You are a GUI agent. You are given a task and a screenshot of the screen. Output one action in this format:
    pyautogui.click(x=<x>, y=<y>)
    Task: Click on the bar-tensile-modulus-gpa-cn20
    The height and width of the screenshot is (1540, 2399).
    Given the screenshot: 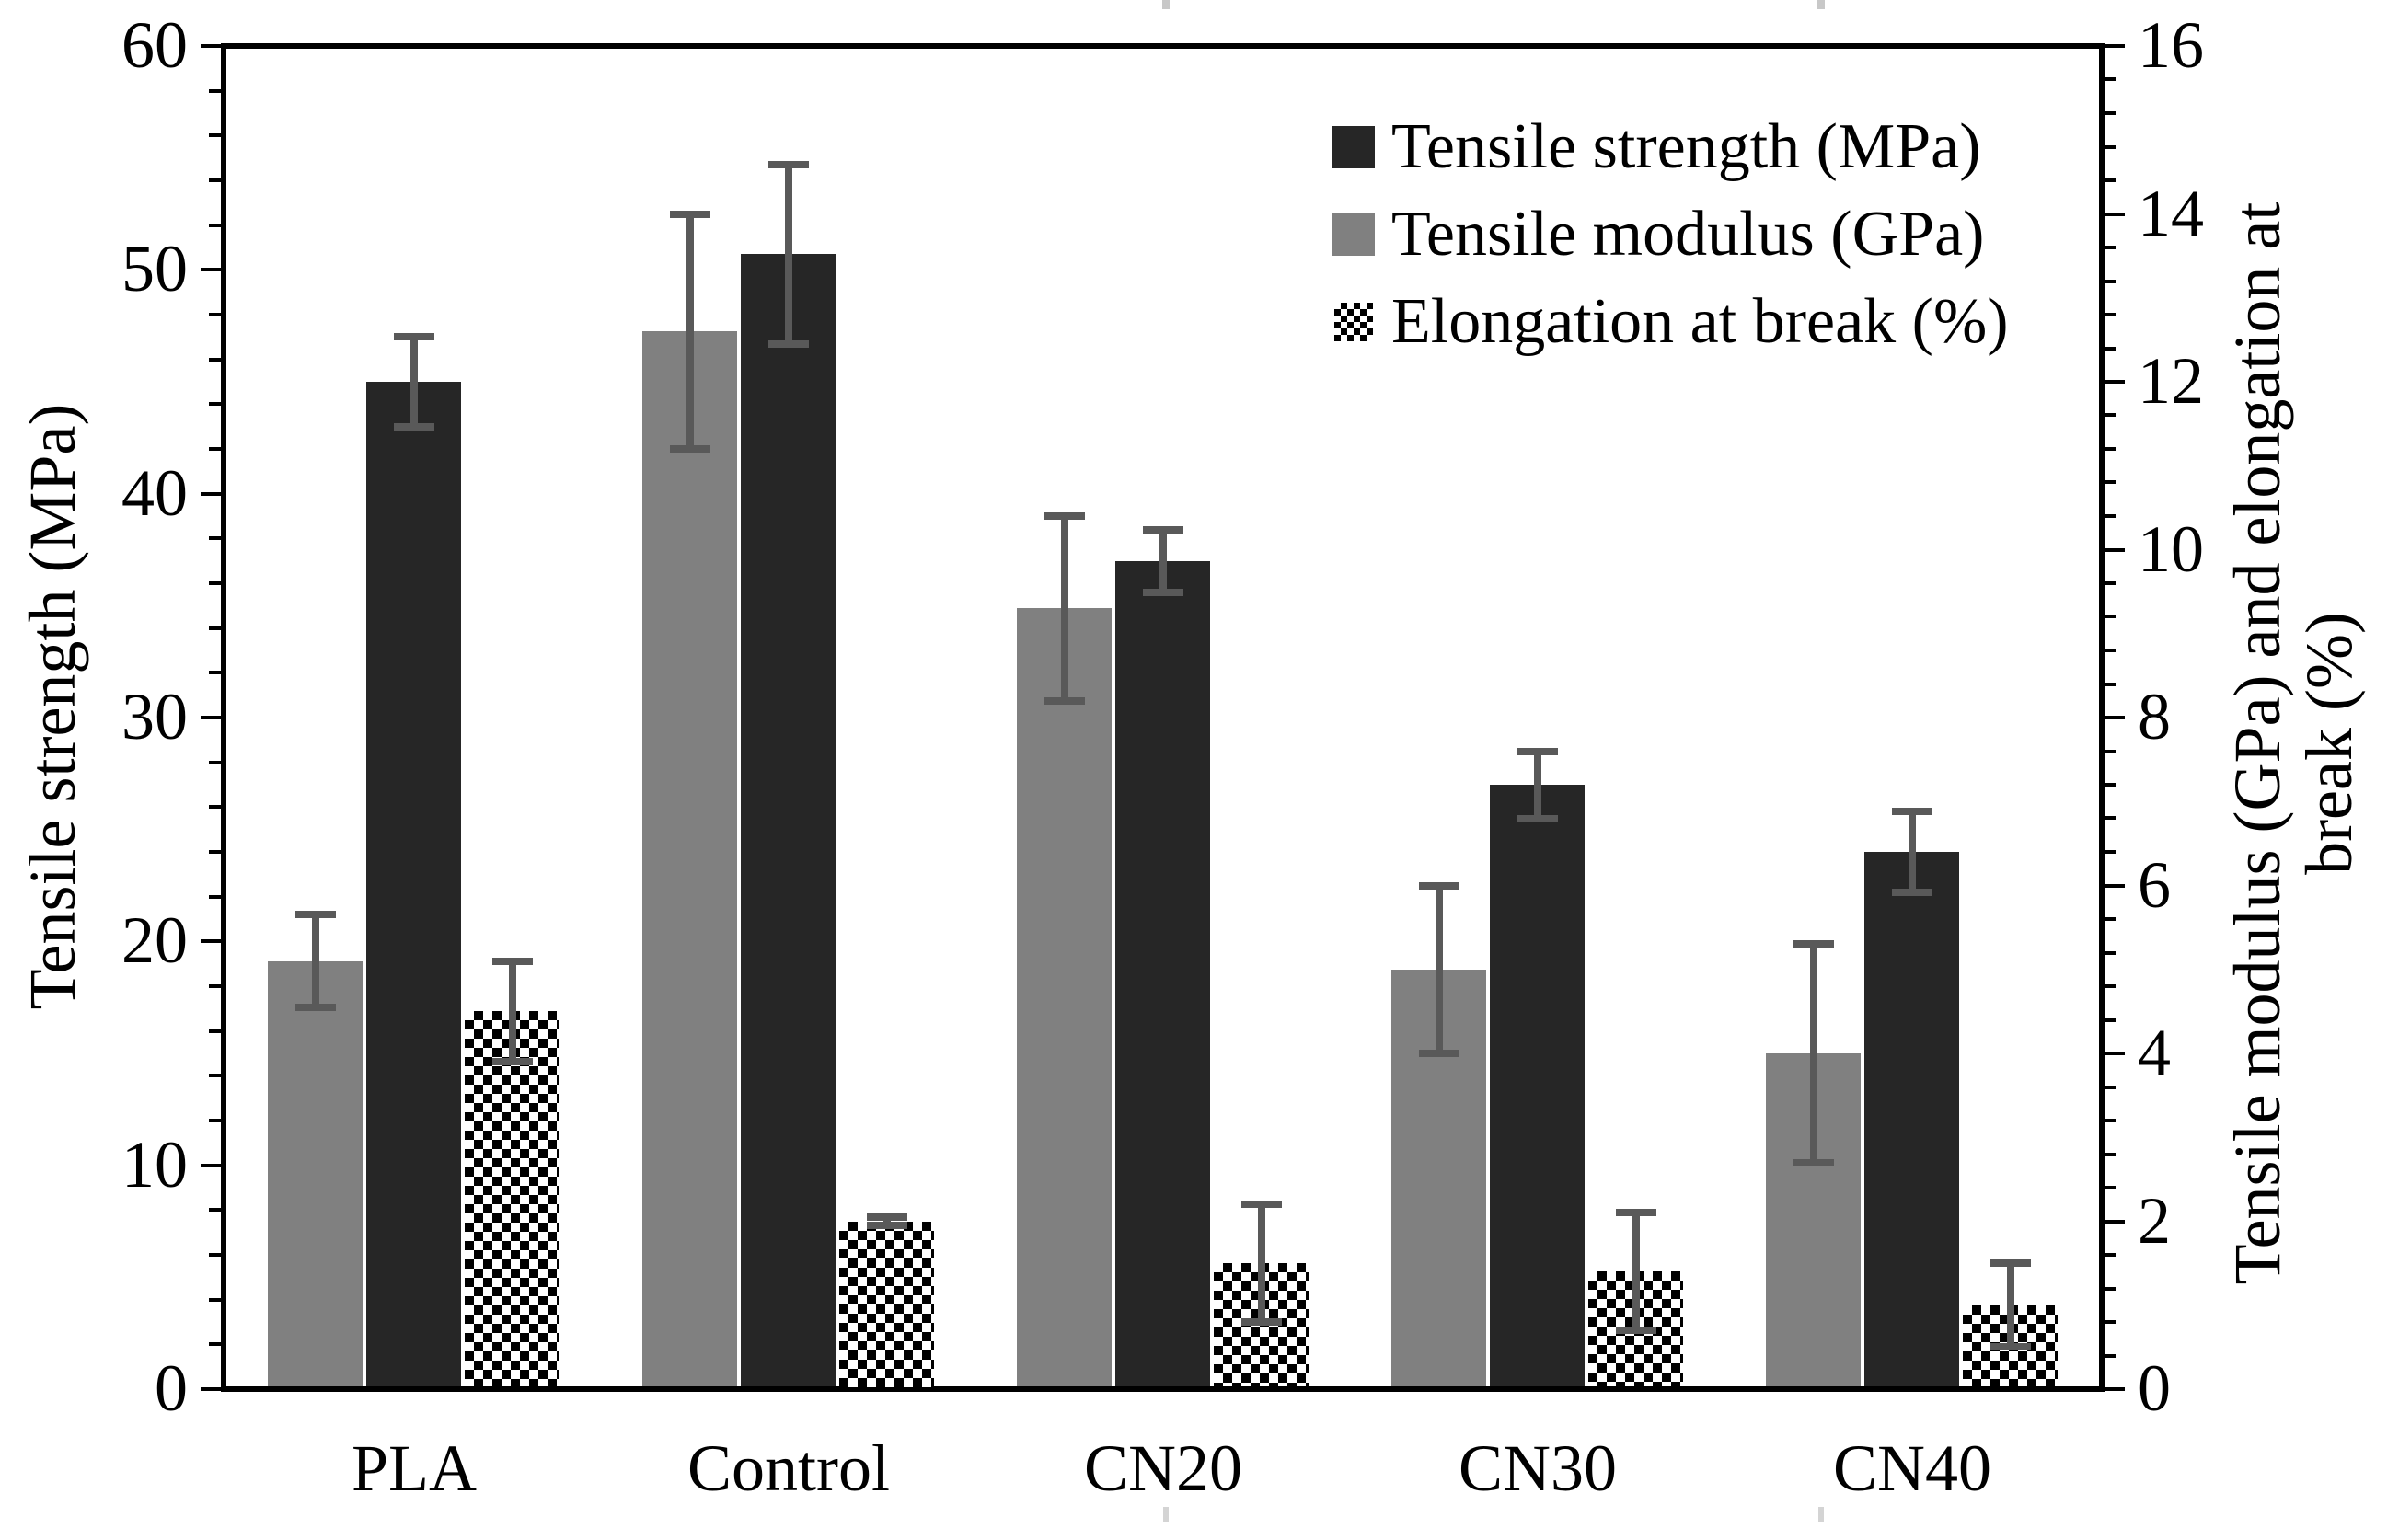 What is the action you would take?
    pyautogui.click(x=1064, y=997)
    